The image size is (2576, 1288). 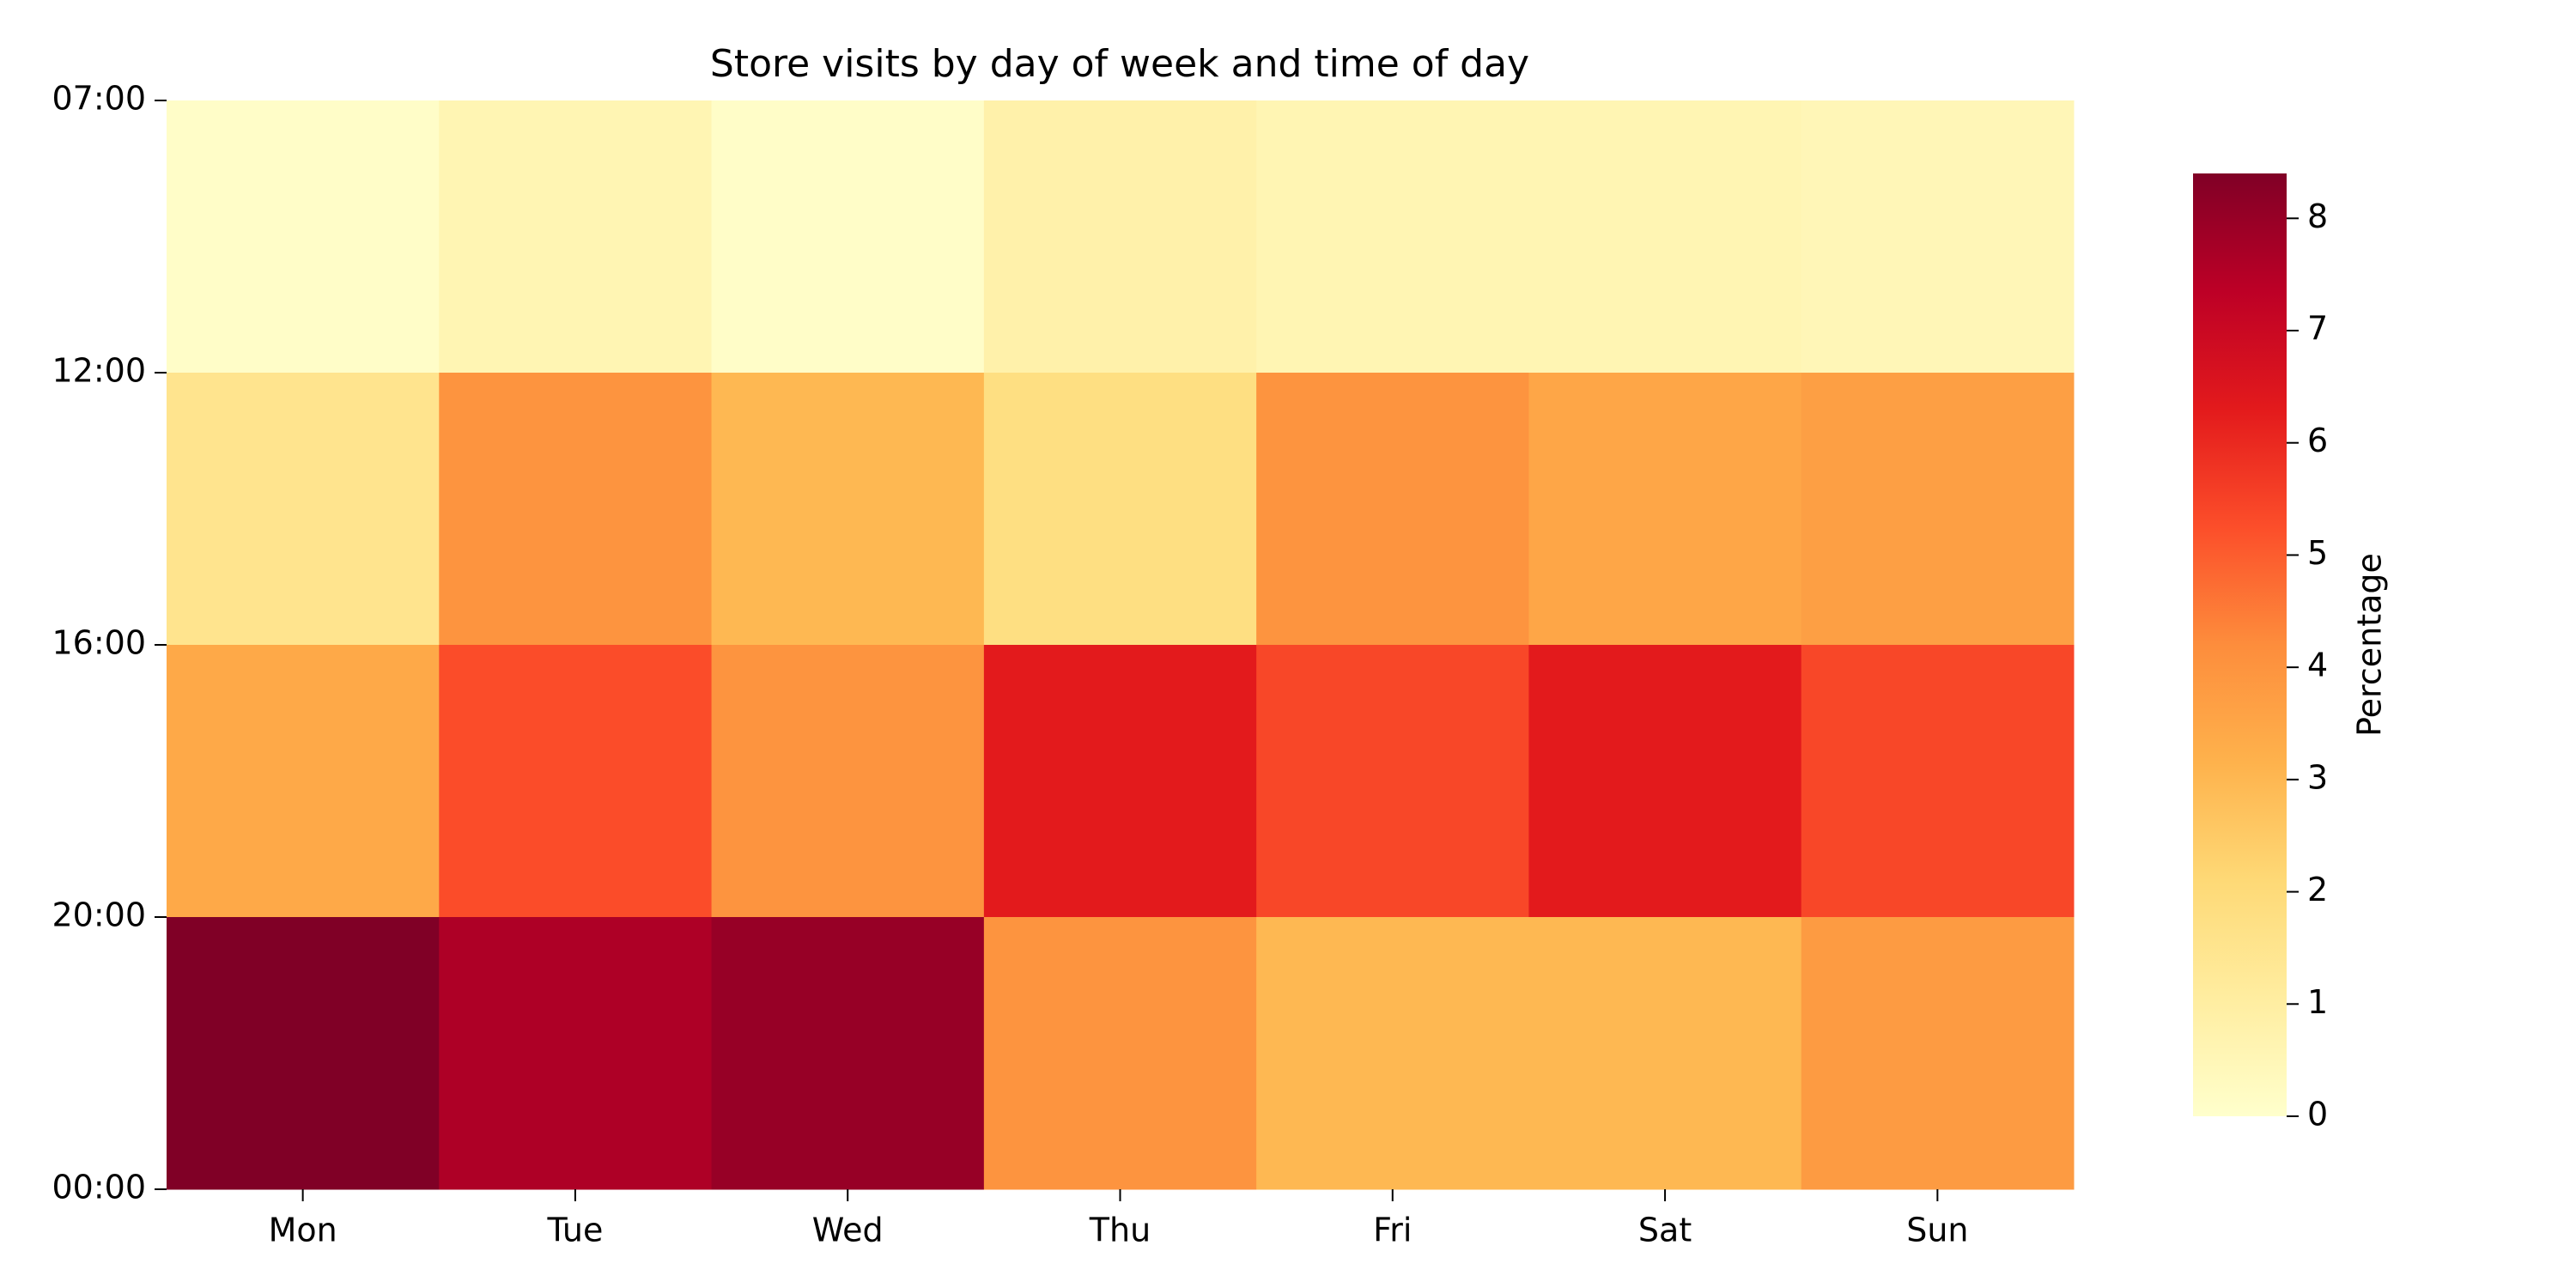 I want to click on x-tick-label: Fri, so click(x=1393, y=1230).